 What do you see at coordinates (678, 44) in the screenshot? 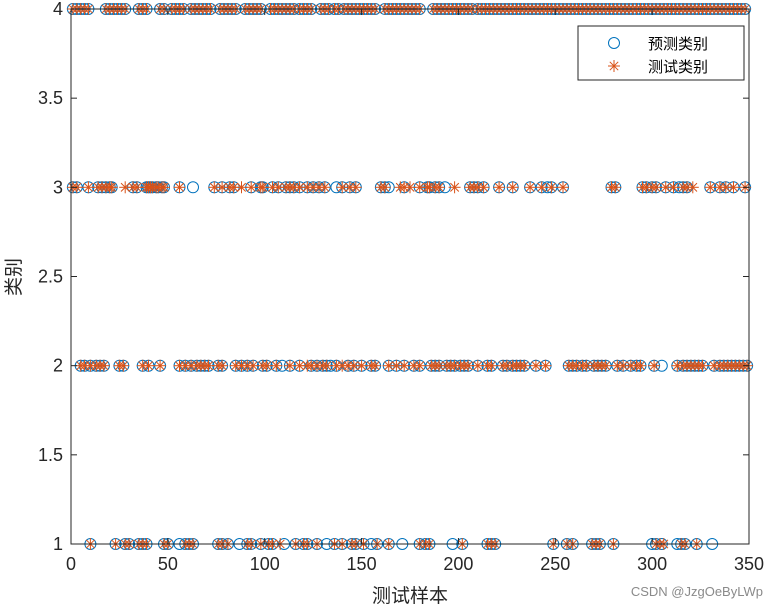
I see `legend-label-series-1: 预测类别` at bounding box center [678, 44].